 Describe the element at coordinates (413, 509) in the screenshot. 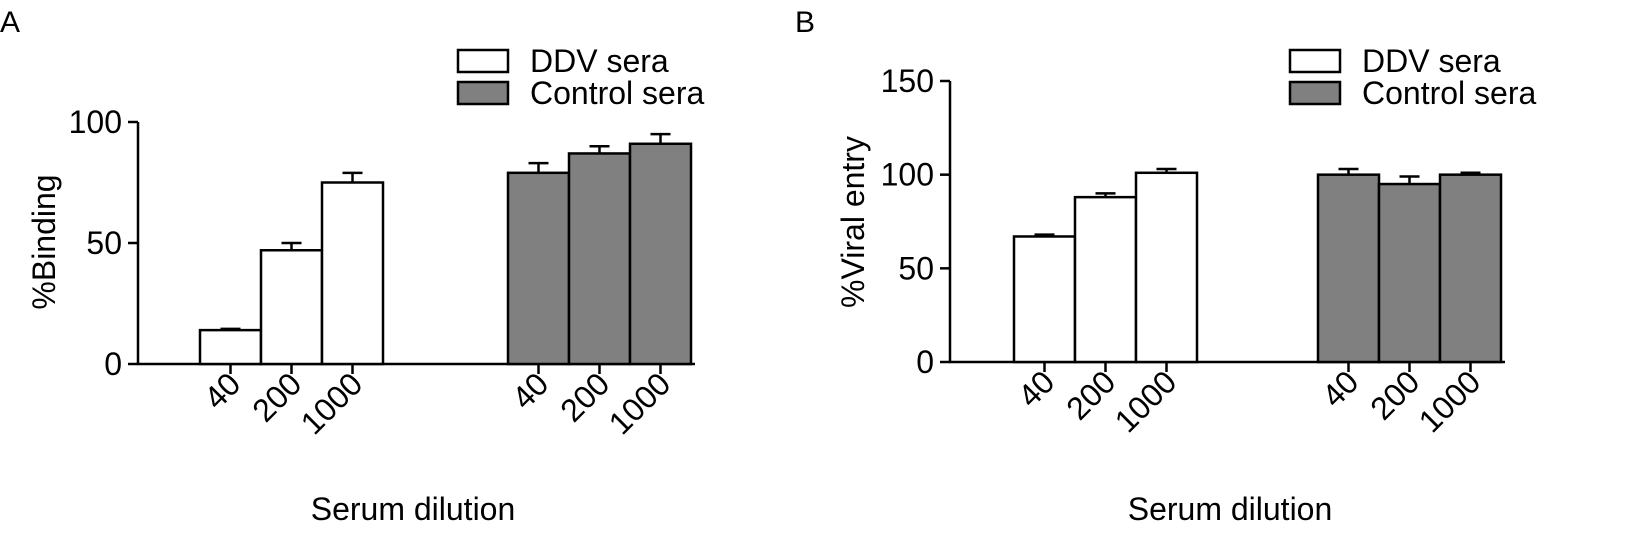

I see `panel-a-x-axis-title: Serum dilution` at that location.